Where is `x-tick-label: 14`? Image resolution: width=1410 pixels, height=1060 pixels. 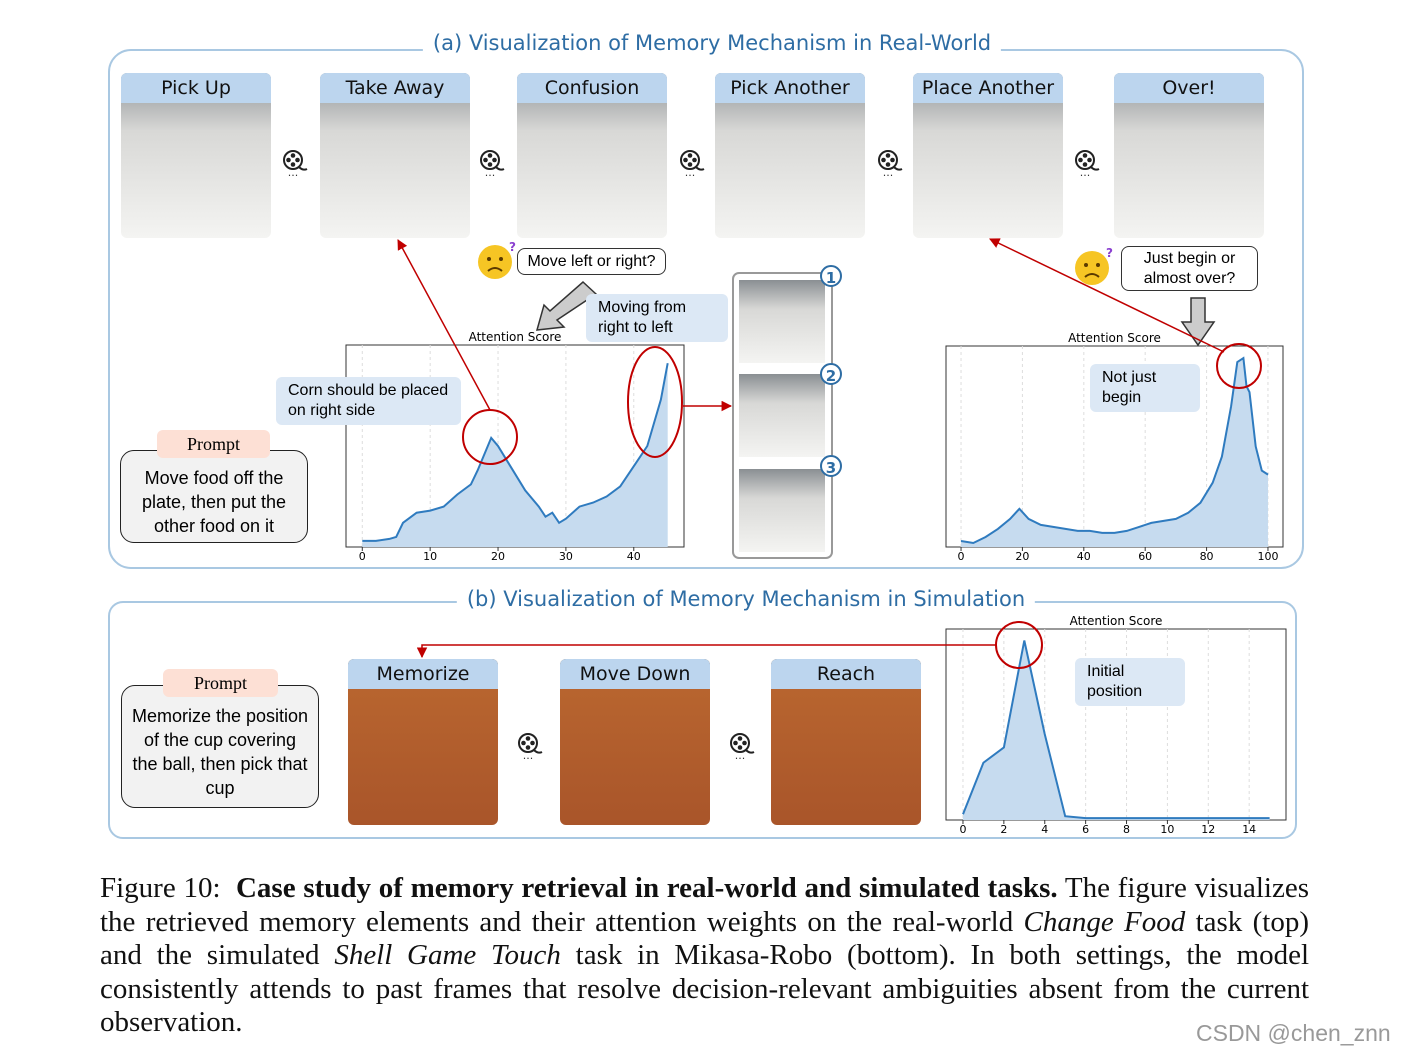
x-tick-label: 14 is located at coordinates (1249, 829).